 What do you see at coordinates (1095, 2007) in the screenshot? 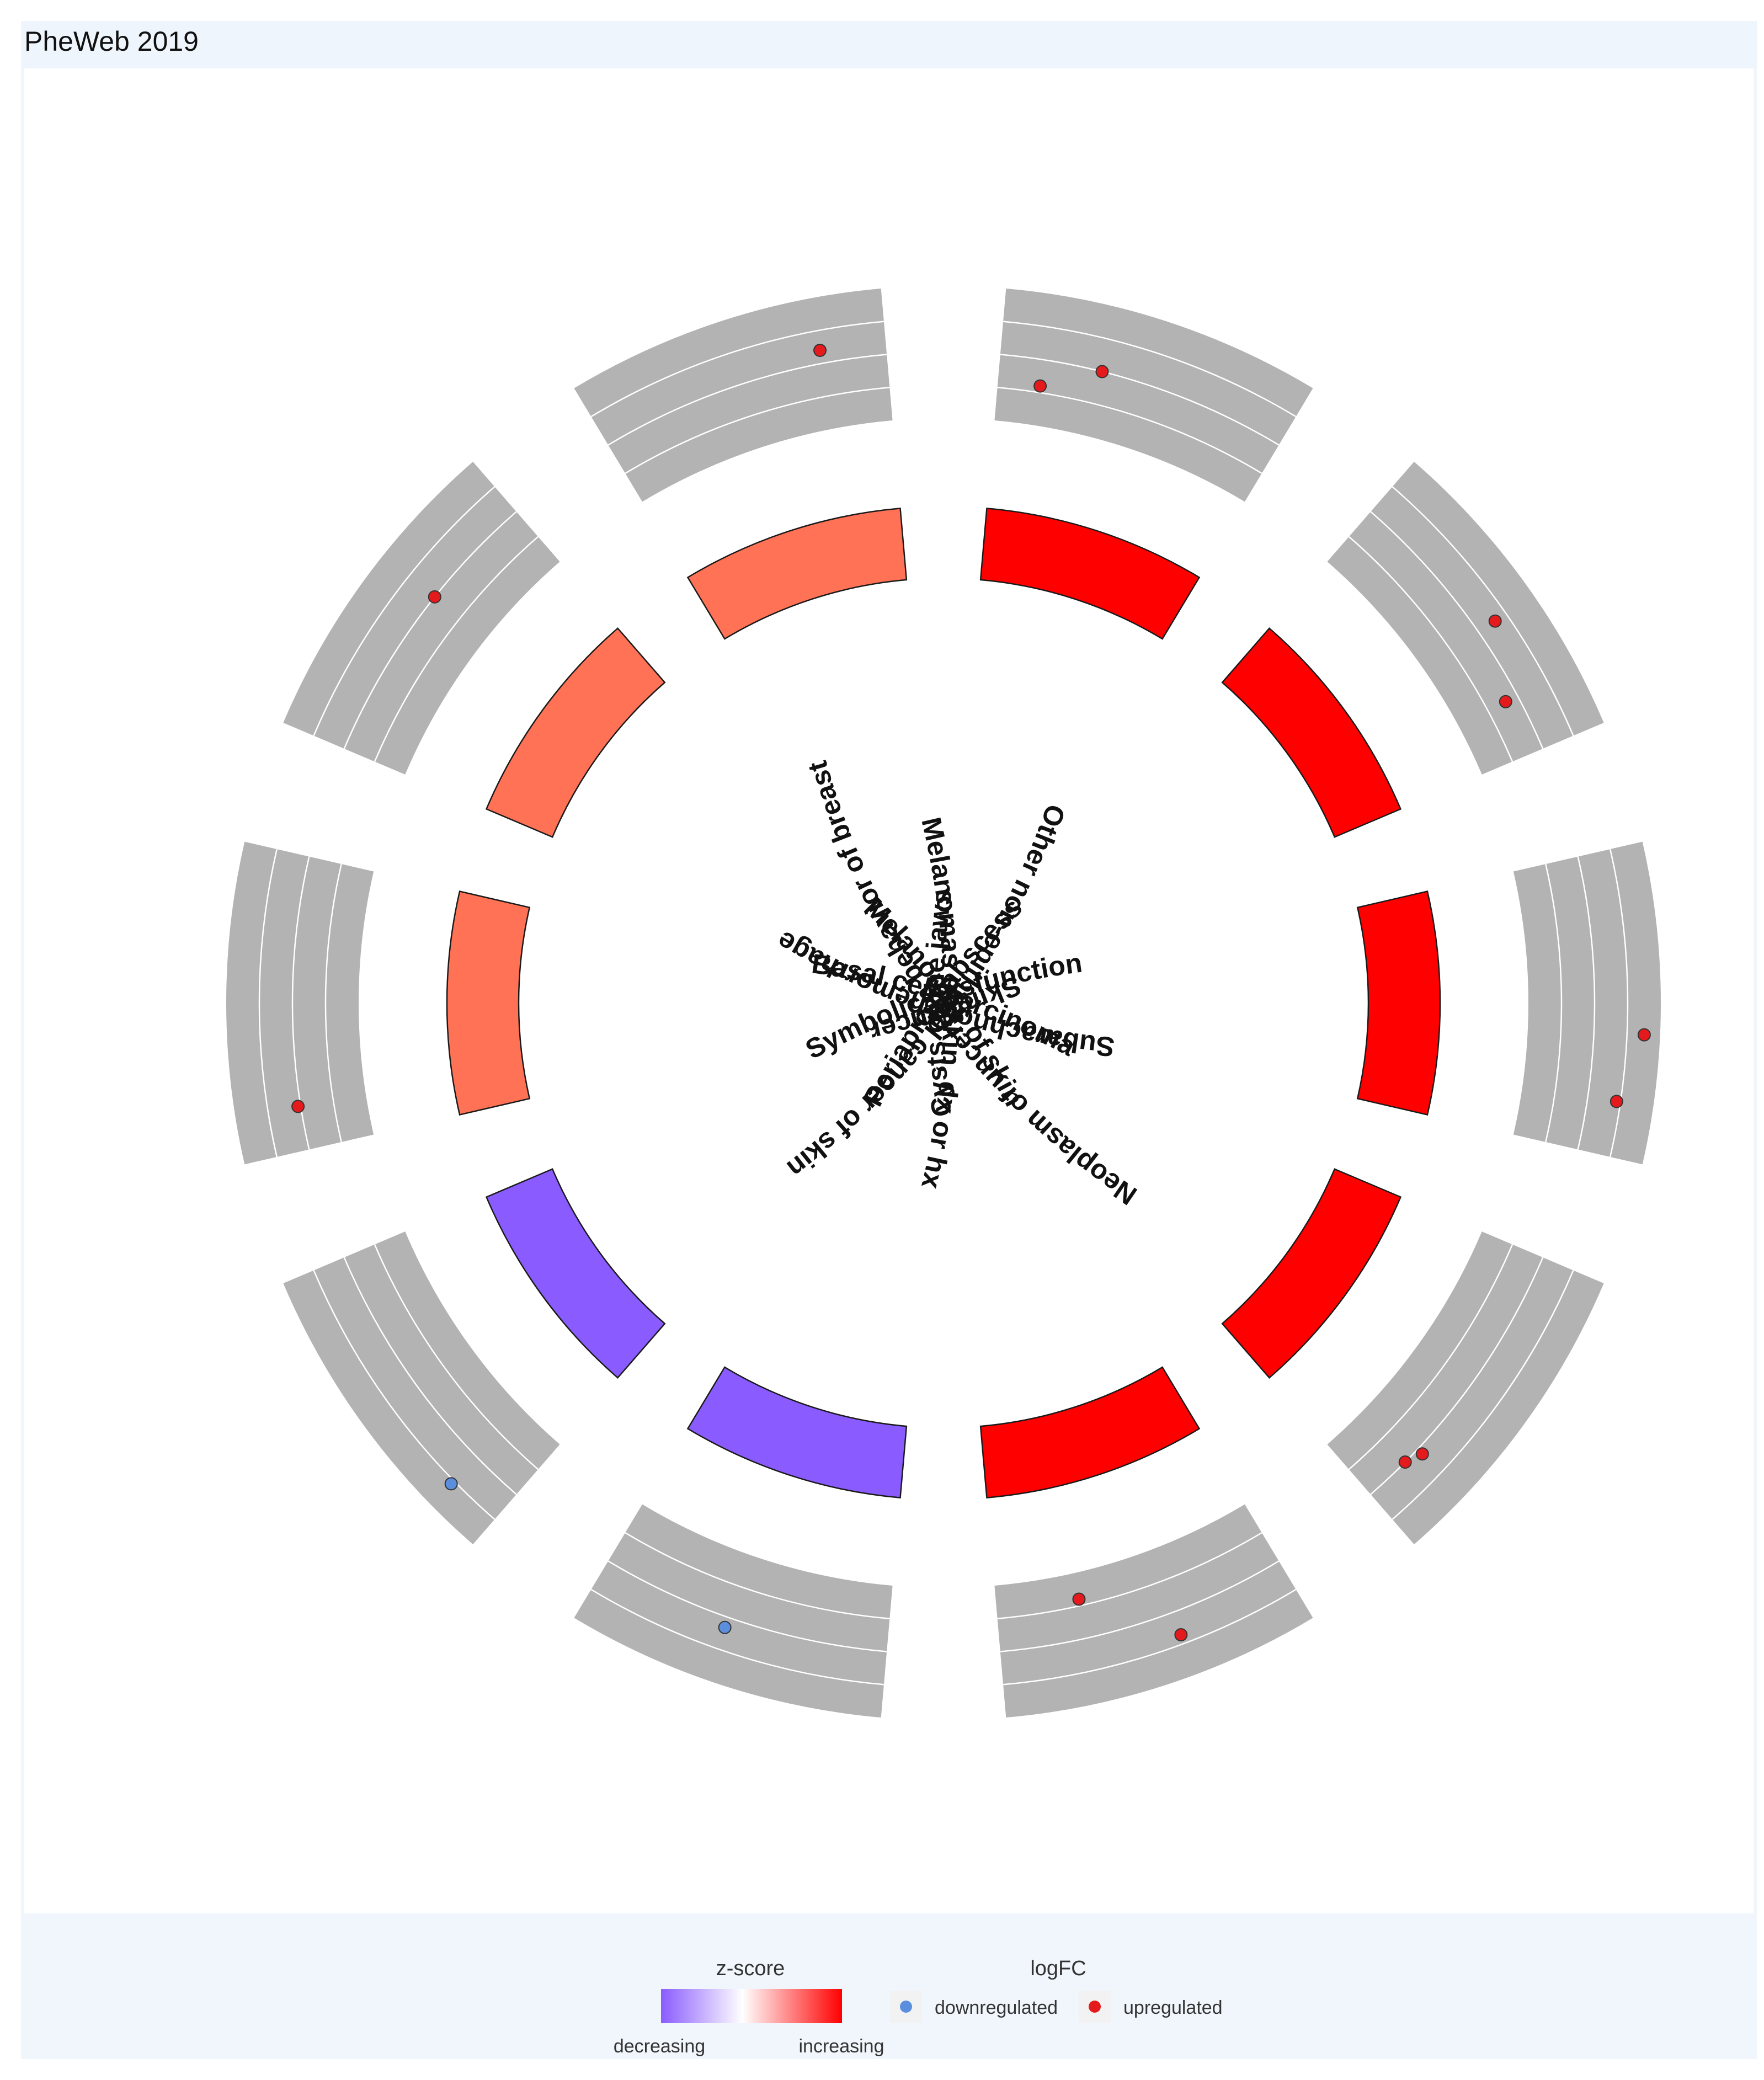
I see `logfc-key-up-dot` at bounding box center [1095, 2007].